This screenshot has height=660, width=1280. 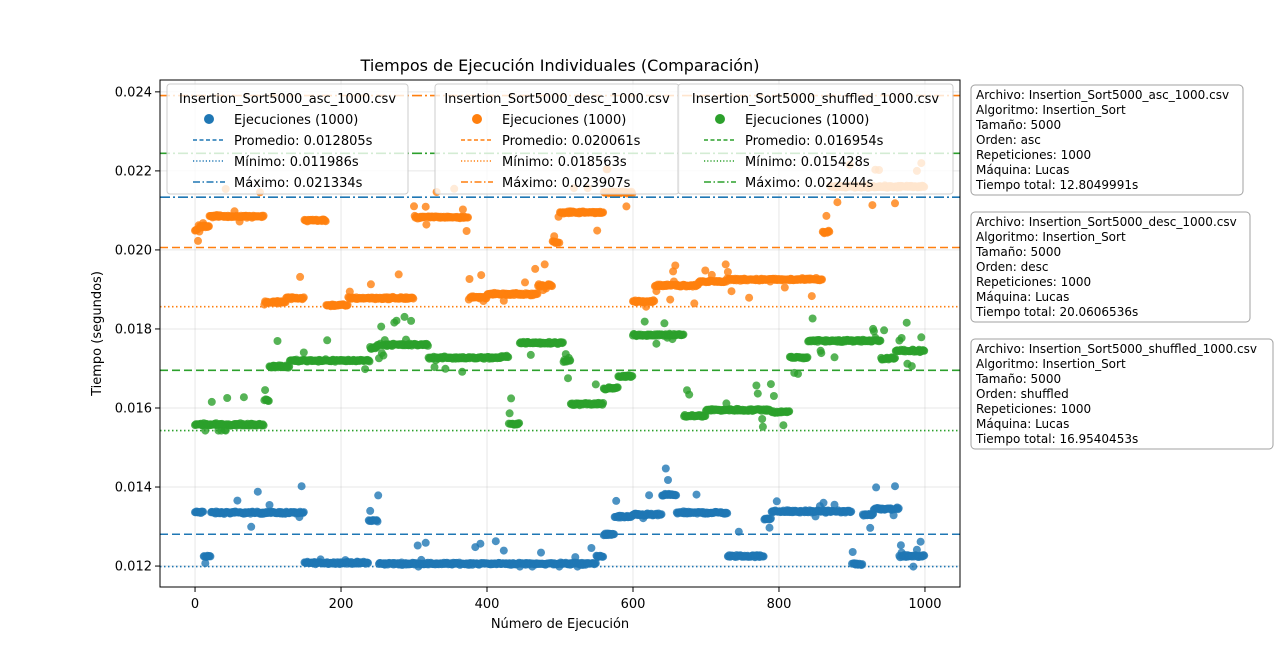 What do you see at coordinates (924, 604) in the screenshot?
I see `x-tick-label: 1000` at bounding box center [924, 604].